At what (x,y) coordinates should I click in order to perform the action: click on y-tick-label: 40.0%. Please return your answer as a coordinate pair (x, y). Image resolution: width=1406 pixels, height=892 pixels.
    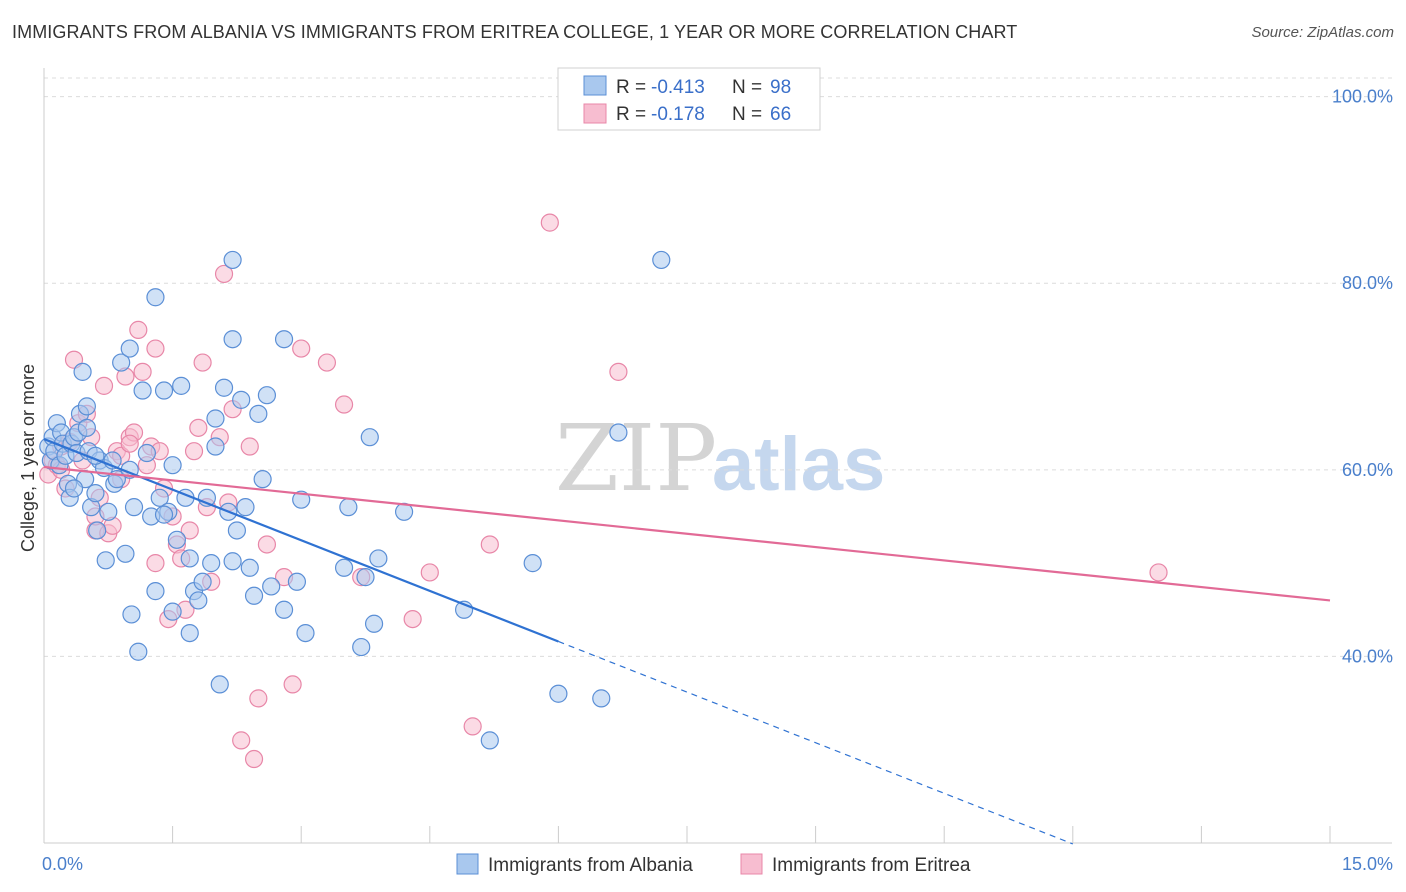
    Looking at the image, I should click on (1367, 656).